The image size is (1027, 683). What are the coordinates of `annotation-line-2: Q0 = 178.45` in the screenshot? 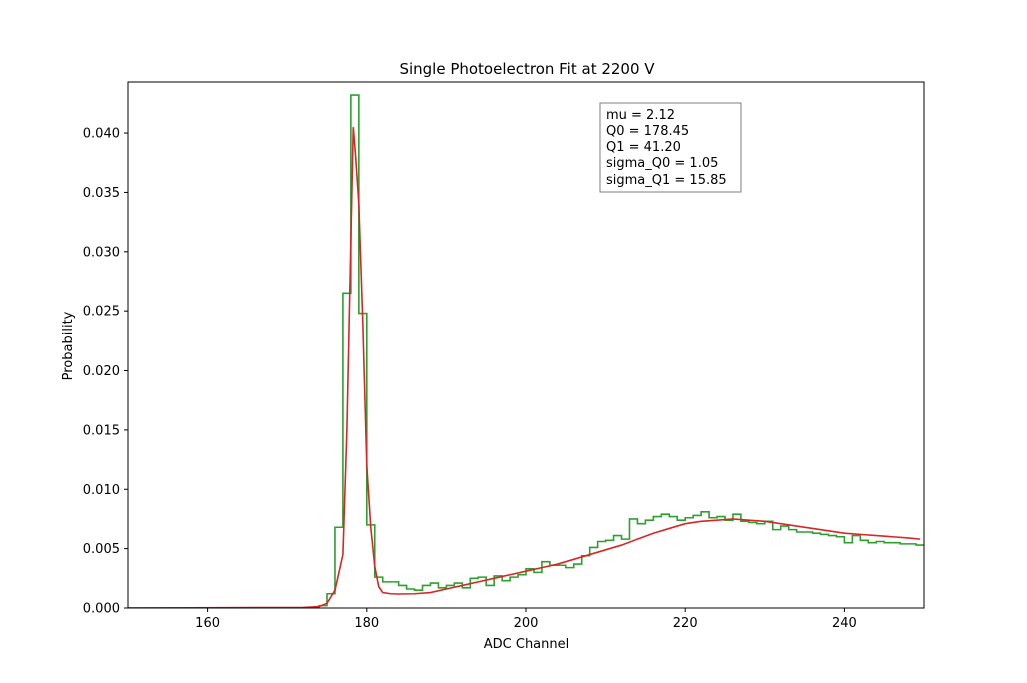 It's located at (647, 131).